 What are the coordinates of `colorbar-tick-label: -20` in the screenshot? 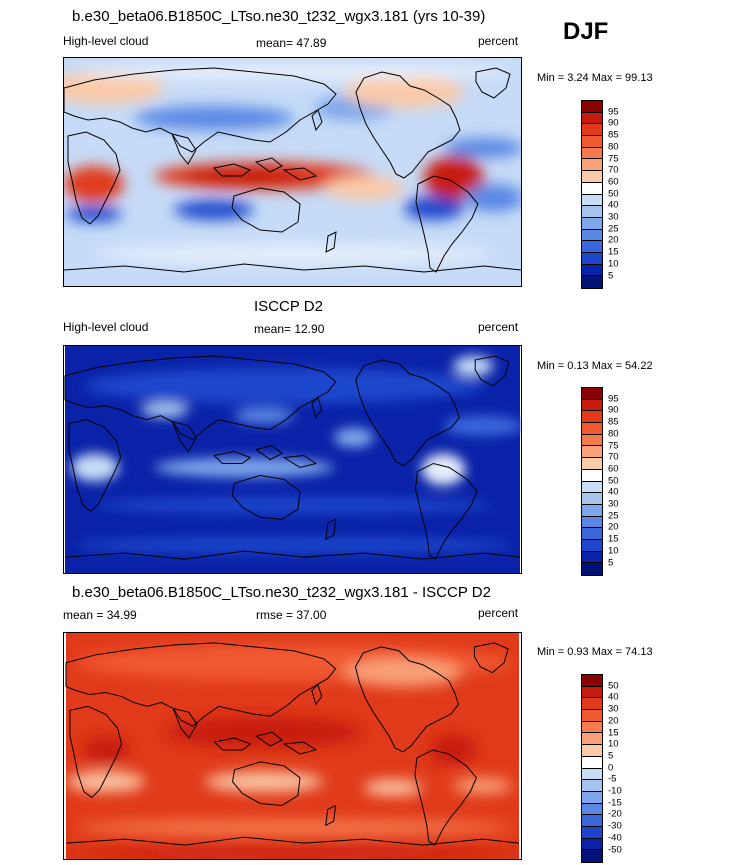 It's located at (615, 814).